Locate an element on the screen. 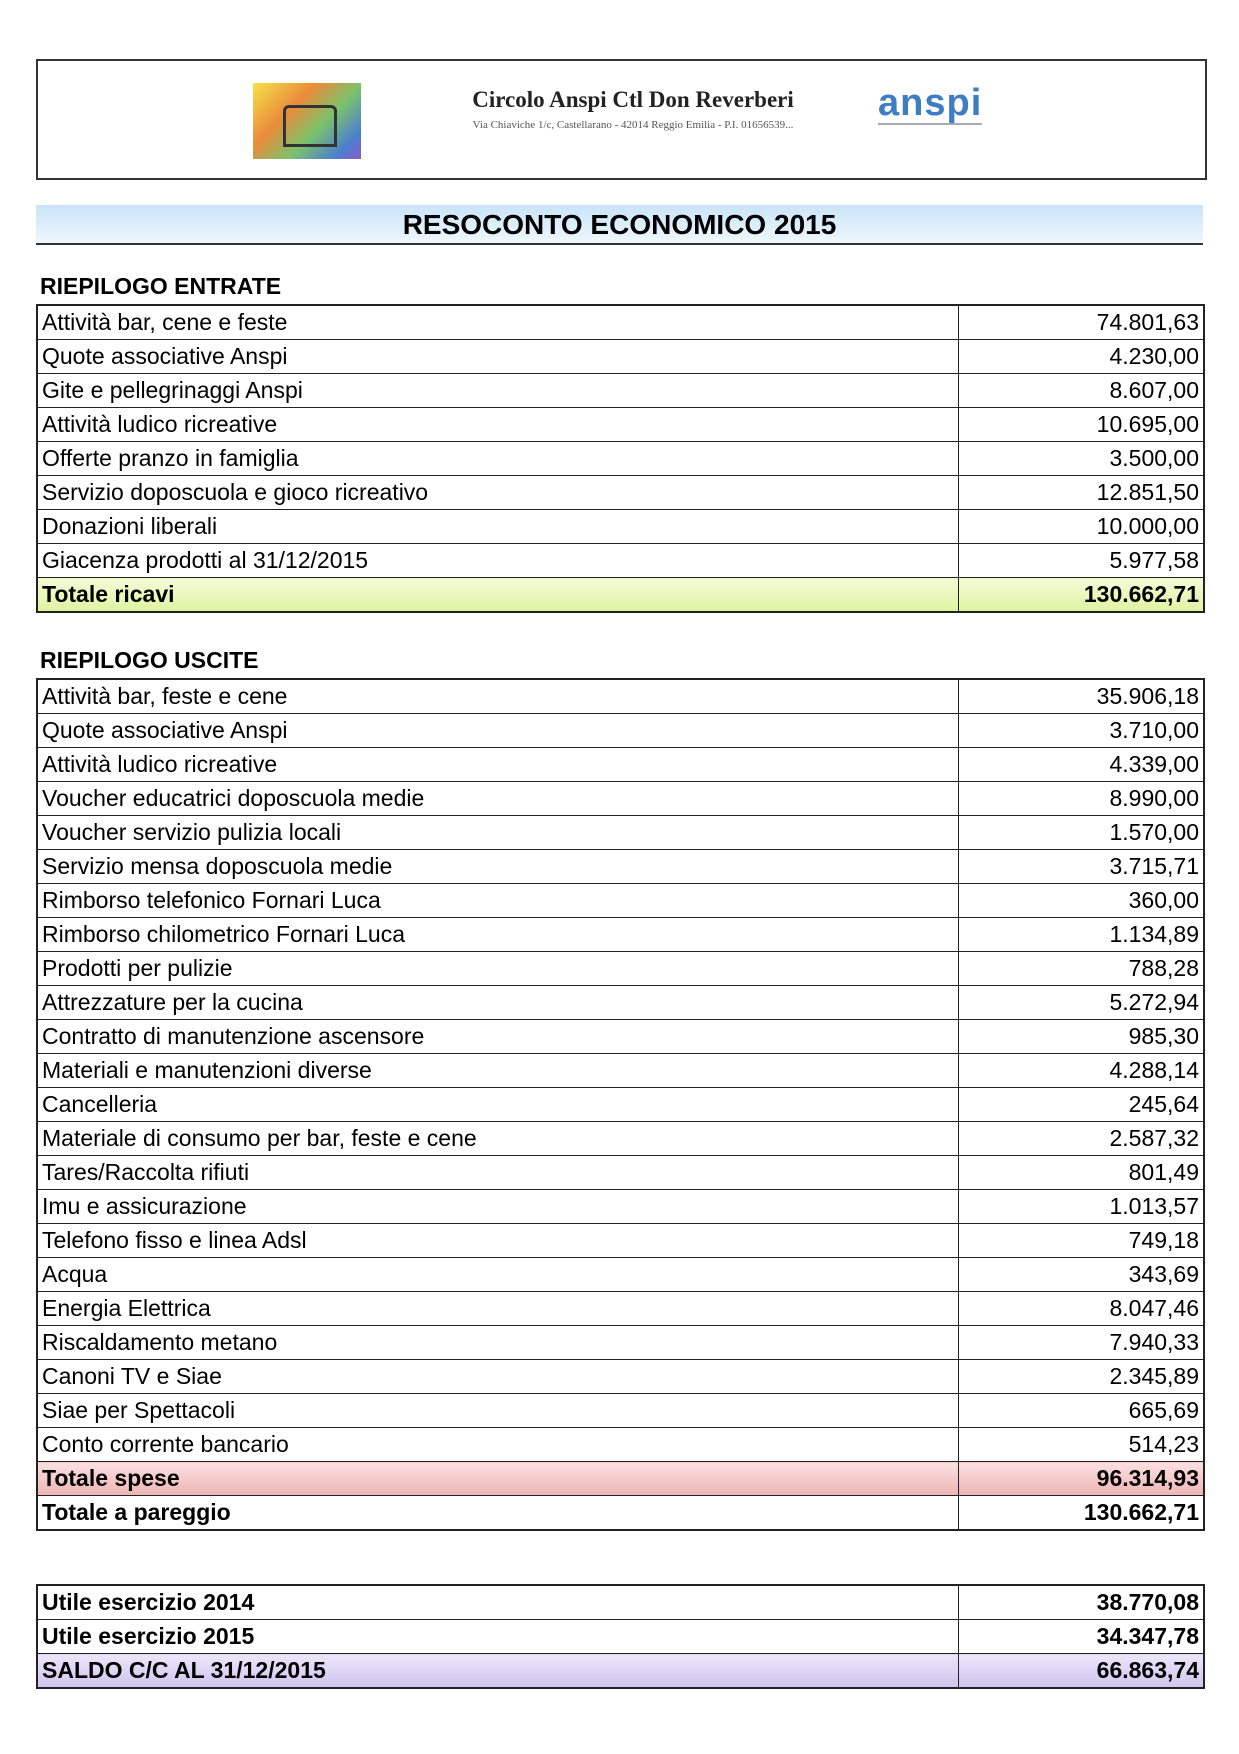  row-amount: 1.134,89 is located at coordinates (1081, 934).